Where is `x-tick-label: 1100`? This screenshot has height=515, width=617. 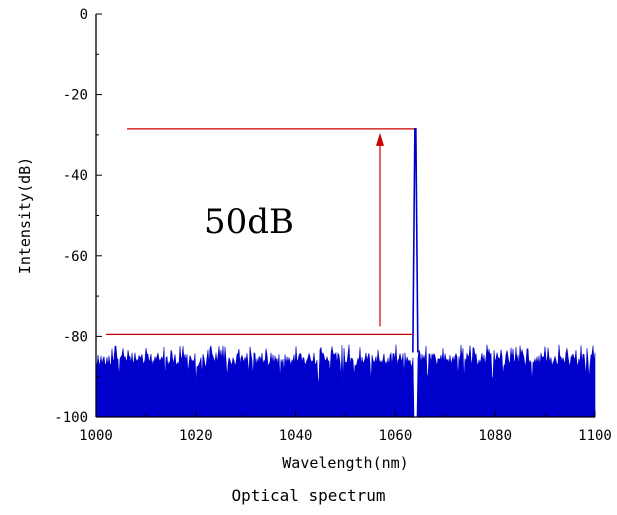
x-tick-label: 1100 is located at coordinates (595, 436).